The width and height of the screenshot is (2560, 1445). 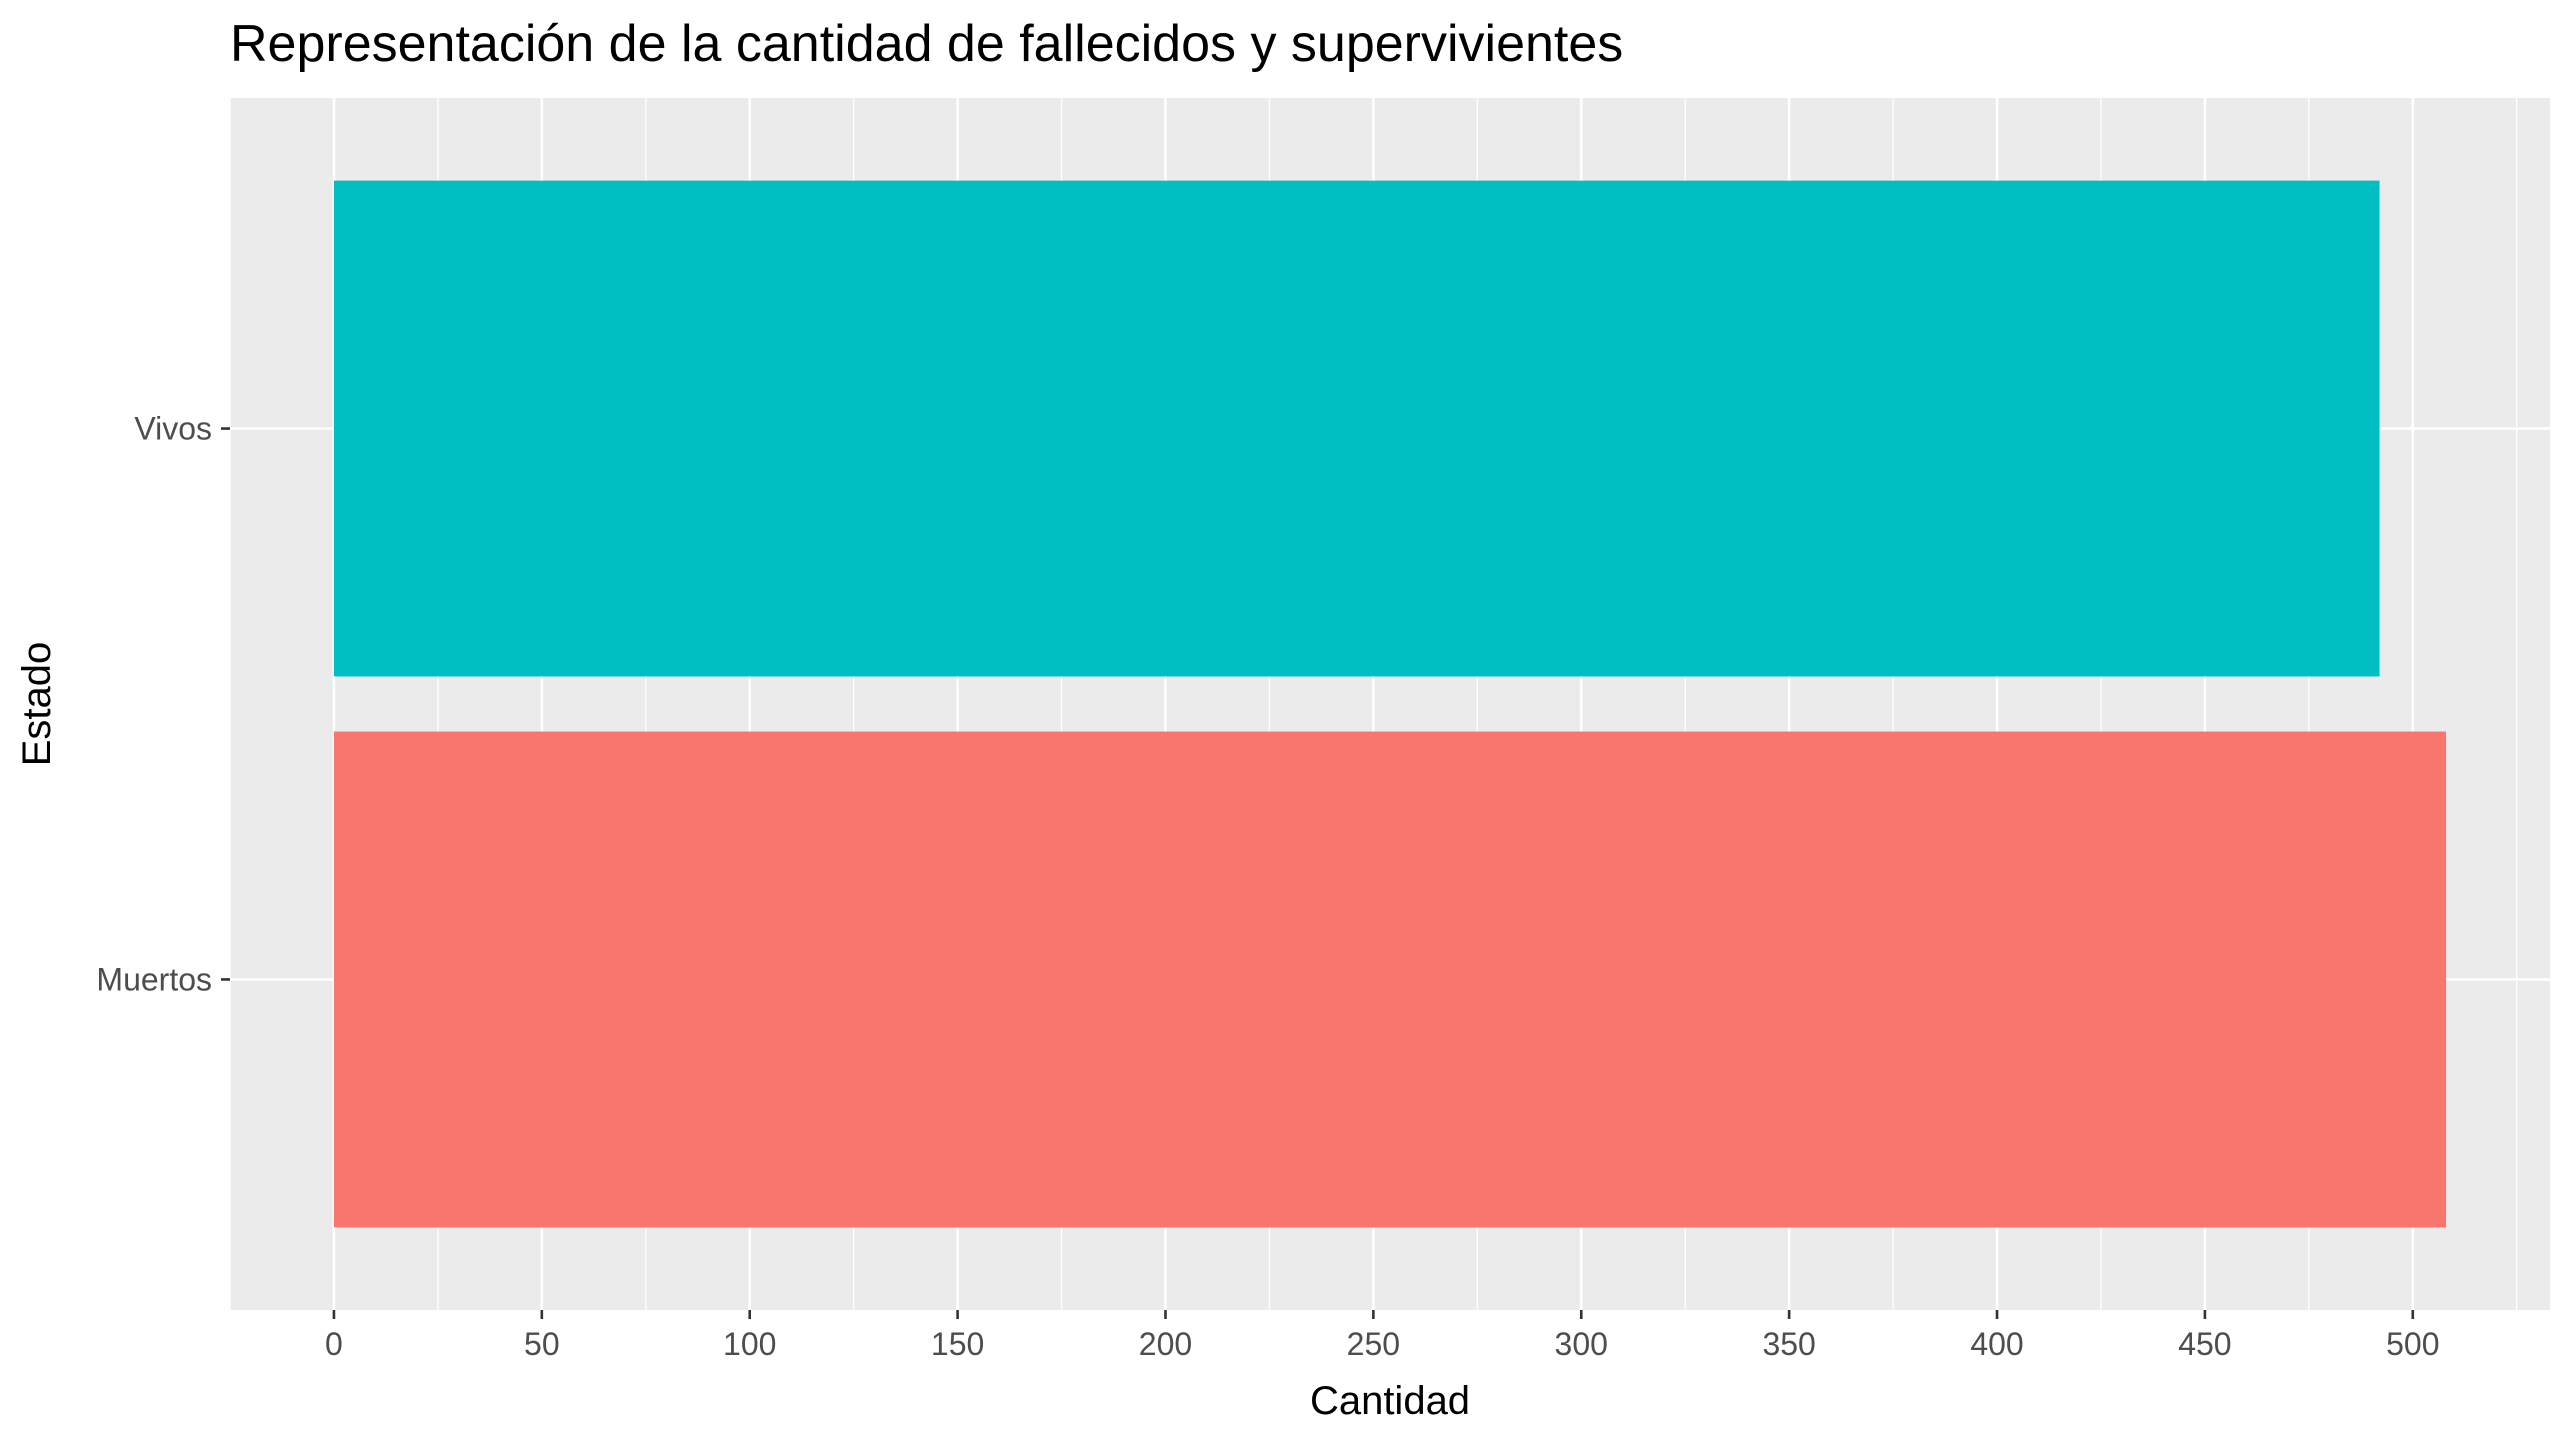 I want to click on x-tick-label: 250, so click(x=1373, y=1344).